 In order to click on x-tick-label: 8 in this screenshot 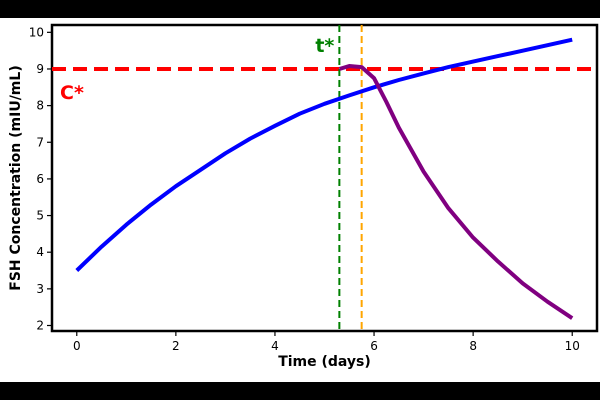, I will do `click(473, 346)`.